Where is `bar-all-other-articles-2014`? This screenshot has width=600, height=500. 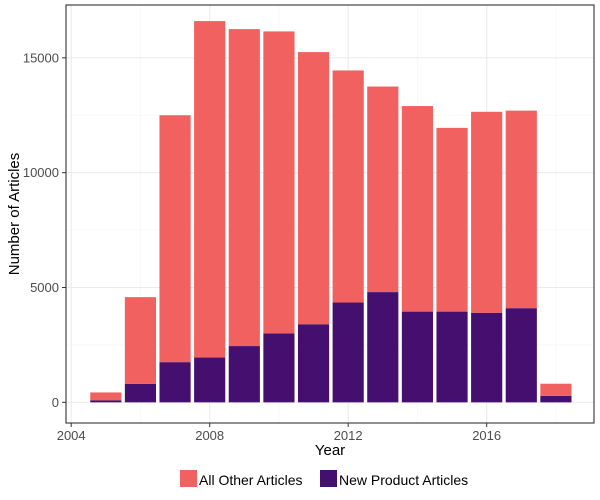
bar-all-other-articles-2014 is located at coordinates (417, 209).